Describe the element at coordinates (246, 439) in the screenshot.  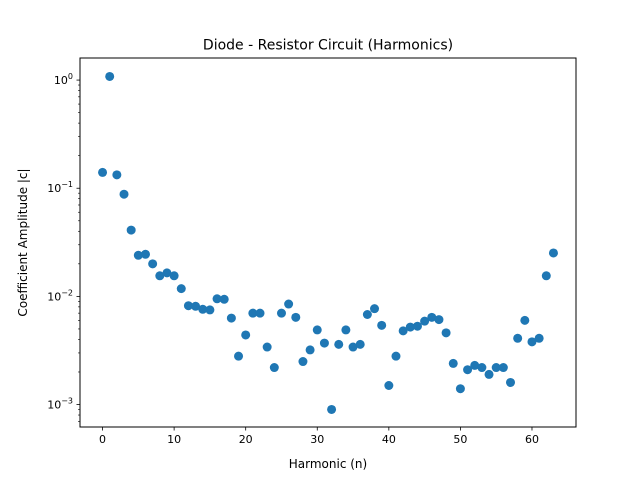
I see `x-tick-label: 20` at that location.